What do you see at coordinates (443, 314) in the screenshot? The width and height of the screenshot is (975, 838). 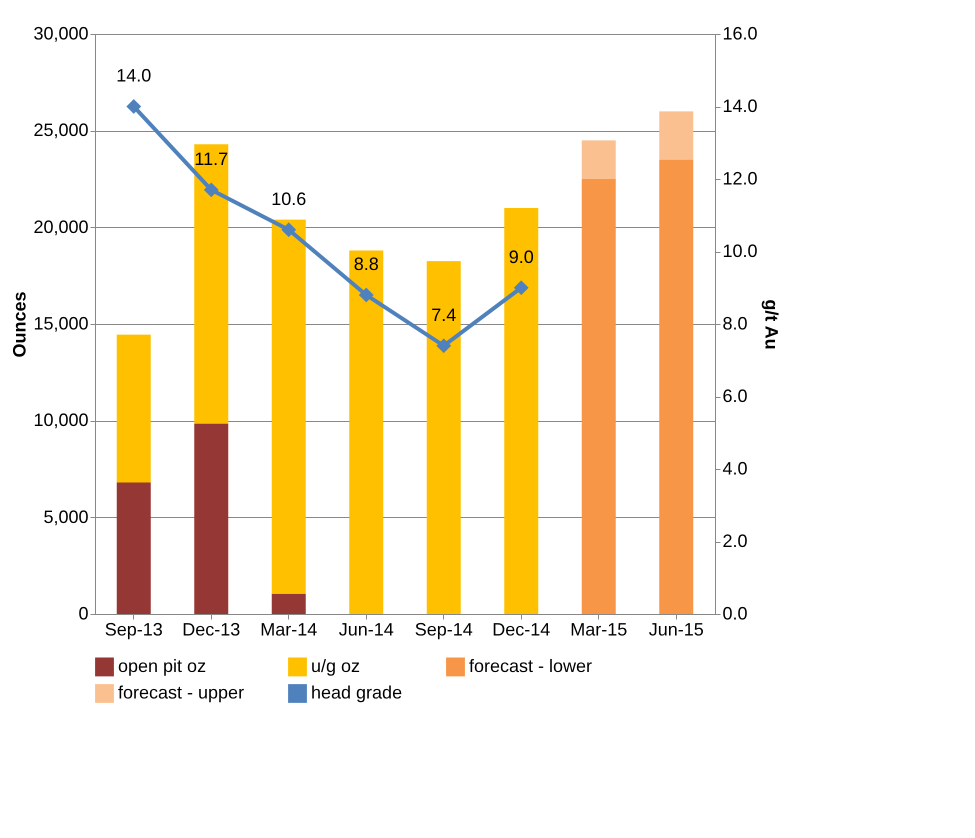 I see `data-label: 7.4` at bounding box center [443, 314].